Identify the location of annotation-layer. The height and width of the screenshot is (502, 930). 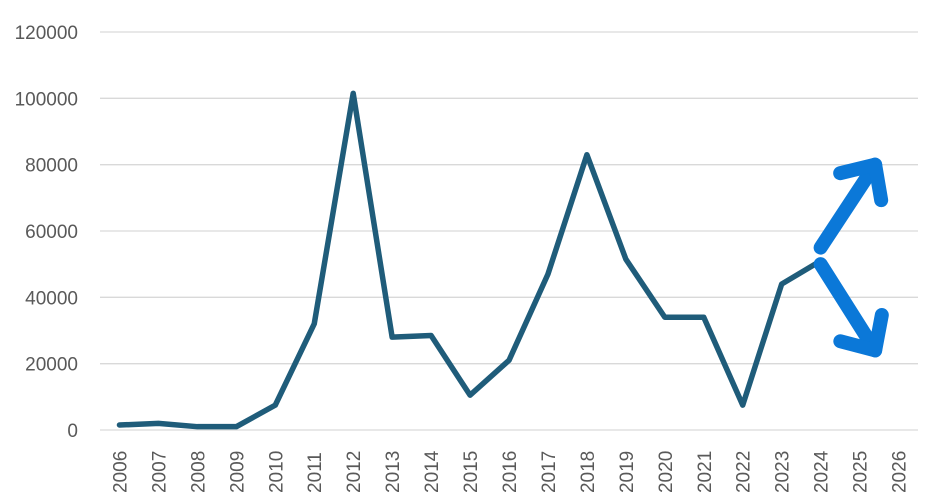
(851, 257).